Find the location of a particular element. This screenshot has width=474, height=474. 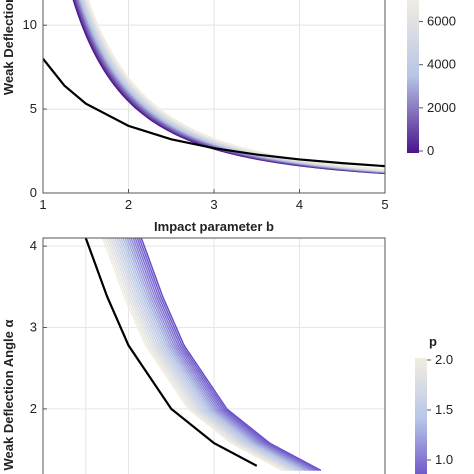

top-colorbar-gradient is located at coordinates (413, 76).